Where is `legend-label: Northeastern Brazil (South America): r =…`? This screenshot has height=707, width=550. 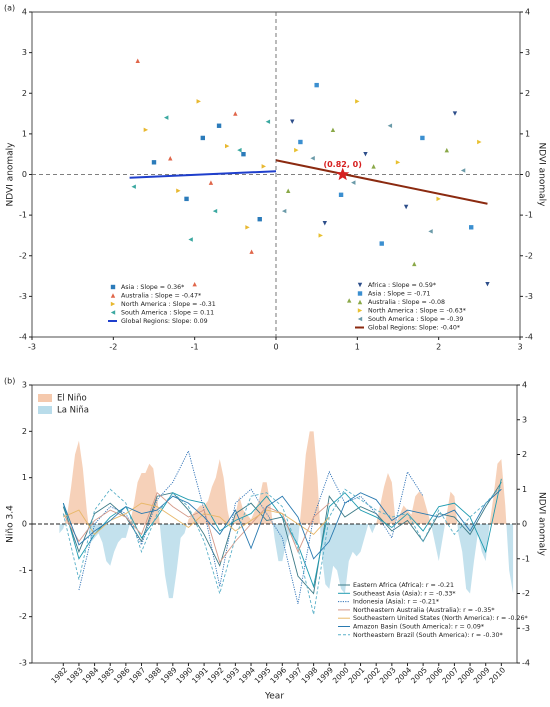 legend-label: Northeastern Brazil (South America): r =… is located at coordinates (428, 635).